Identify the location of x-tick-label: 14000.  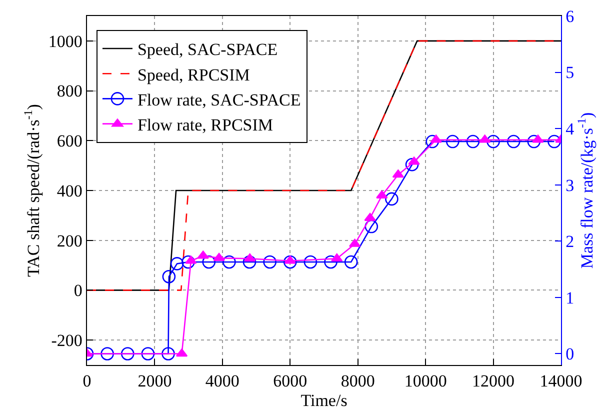
(561, 381).